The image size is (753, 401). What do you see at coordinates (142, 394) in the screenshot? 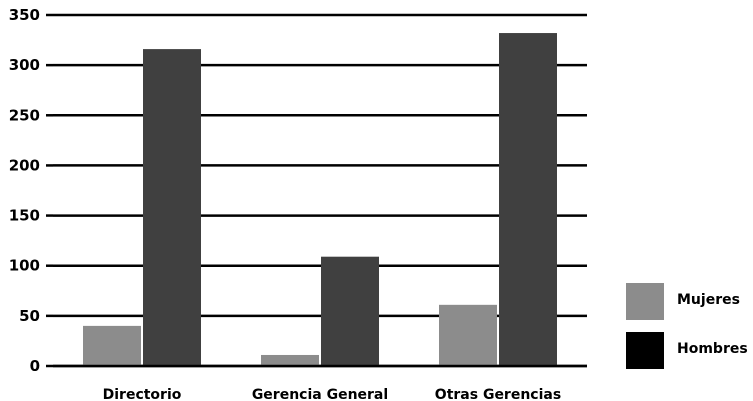
I see `x-category-label: Directorio` at bounding box center [142, 394].